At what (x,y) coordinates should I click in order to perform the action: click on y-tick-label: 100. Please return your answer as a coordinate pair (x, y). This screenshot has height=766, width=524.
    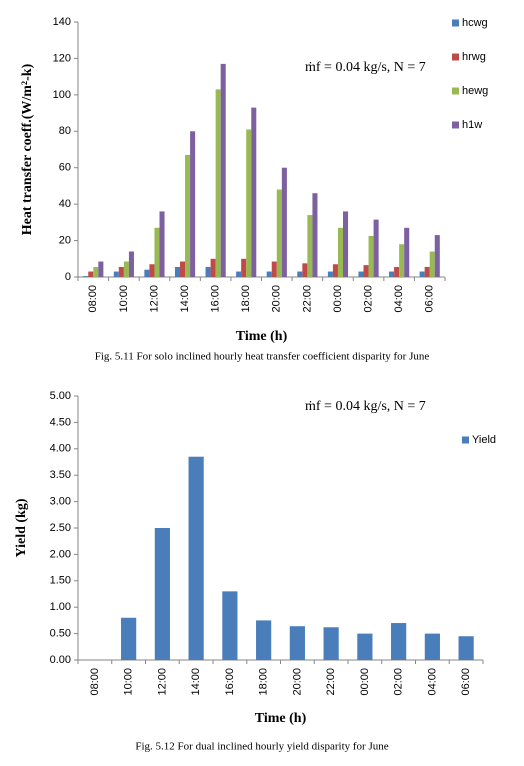
    Looking at the image, I should click on (62, 95).